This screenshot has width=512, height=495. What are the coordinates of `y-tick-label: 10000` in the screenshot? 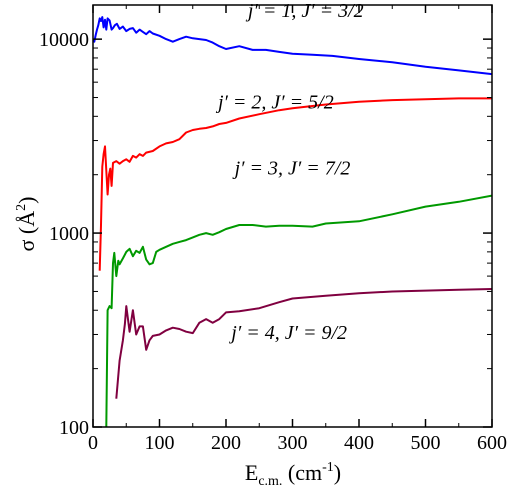 It's located at (64, 40).